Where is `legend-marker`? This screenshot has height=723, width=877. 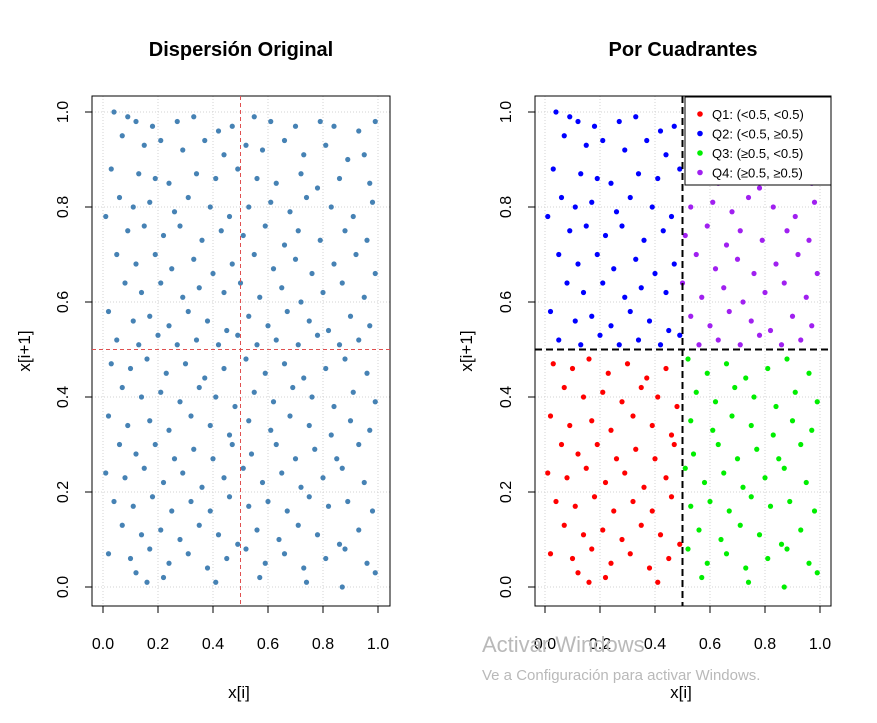
legend-marker is located at coordinates (700, 172).